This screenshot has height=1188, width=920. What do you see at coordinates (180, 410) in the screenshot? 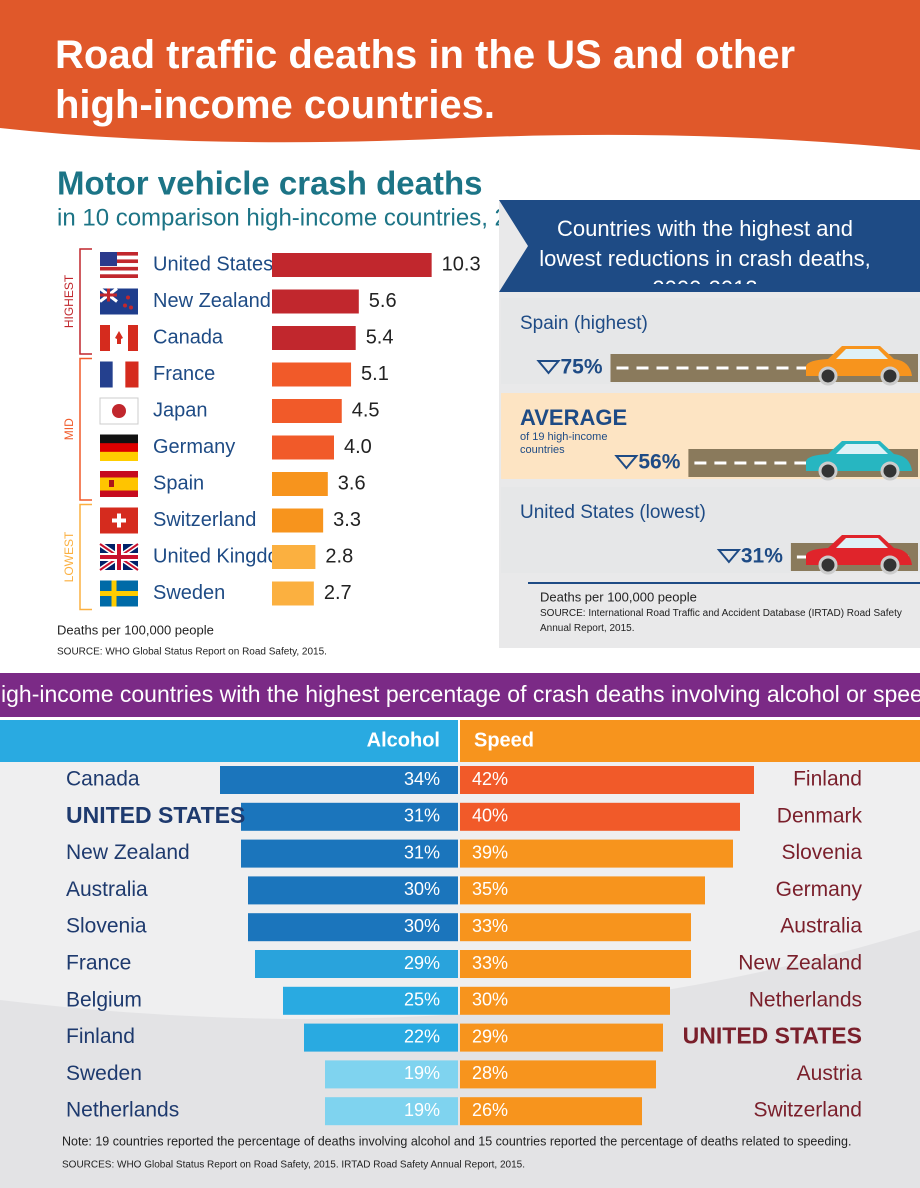
I see `category-label: Japan` at bounding box center [180, 410].